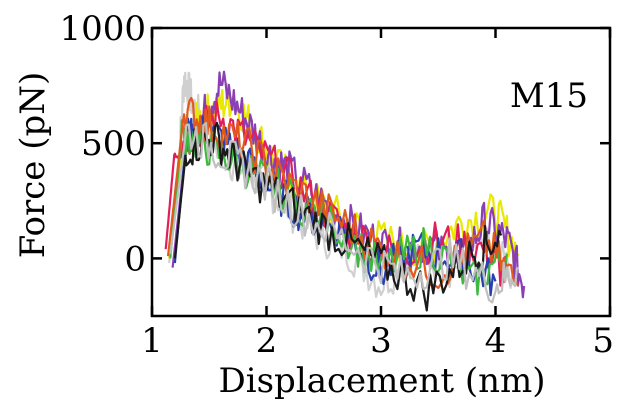 This screenshot has width=619, height=400. Describe the element at coordinates (381, 380) in the screenshot. I see `x-axis-label: Displacement (nm)` at that location.